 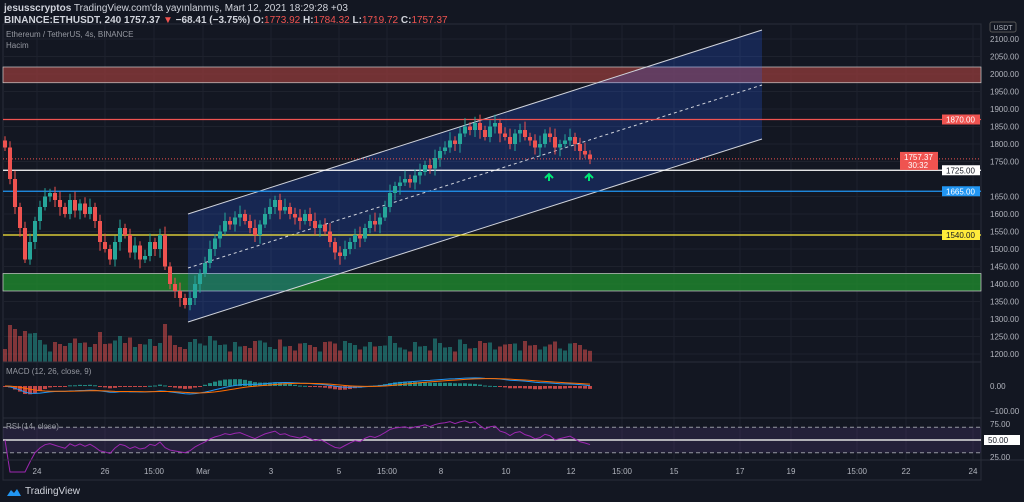 What do you see at coordinates (960, 191) in the screenshot?
I see `level-label: 1665.00` at bounding box center [960, 191].